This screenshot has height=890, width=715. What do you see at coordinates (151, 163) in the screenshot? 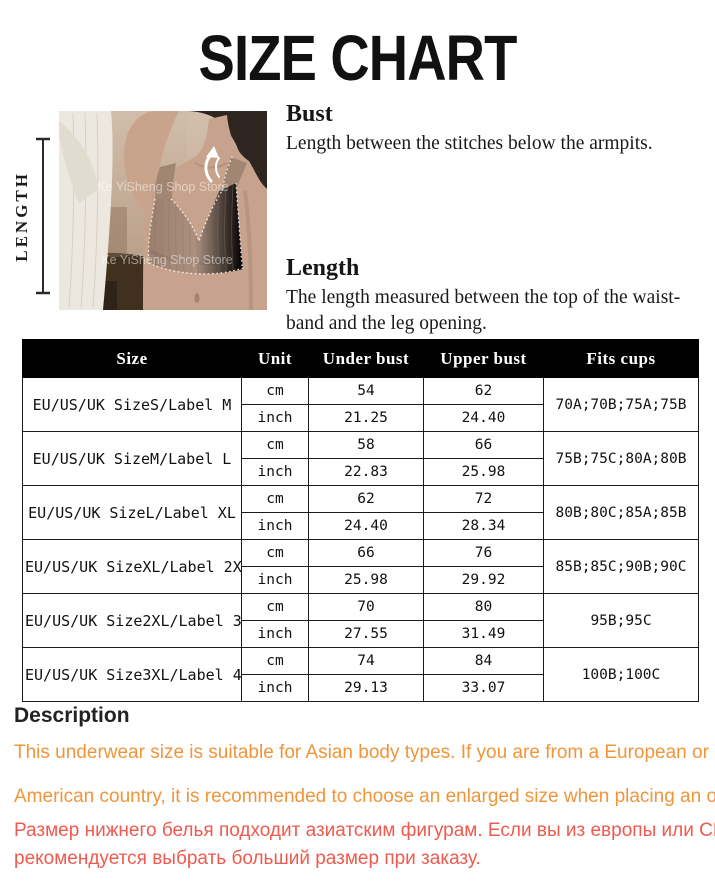
I see `raised-arm-shape` at bounding box center [151, 163].